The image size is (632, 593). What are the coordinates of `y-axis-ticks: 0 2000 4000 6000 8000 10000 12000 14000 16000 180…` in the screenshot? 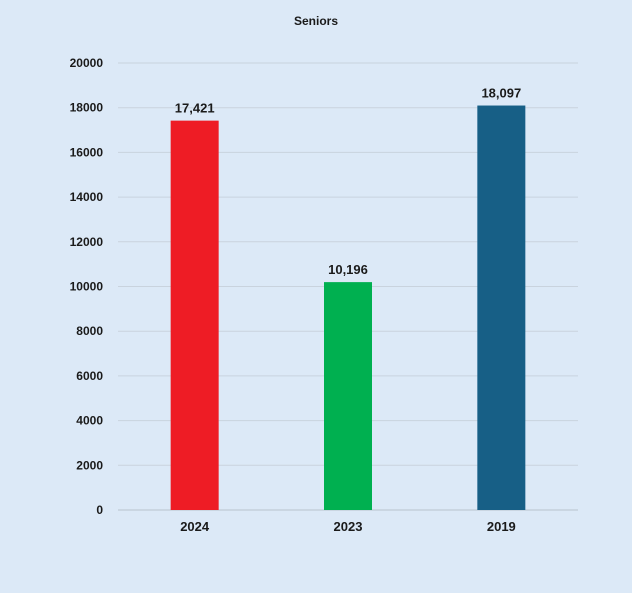 It's located at (87, 286).